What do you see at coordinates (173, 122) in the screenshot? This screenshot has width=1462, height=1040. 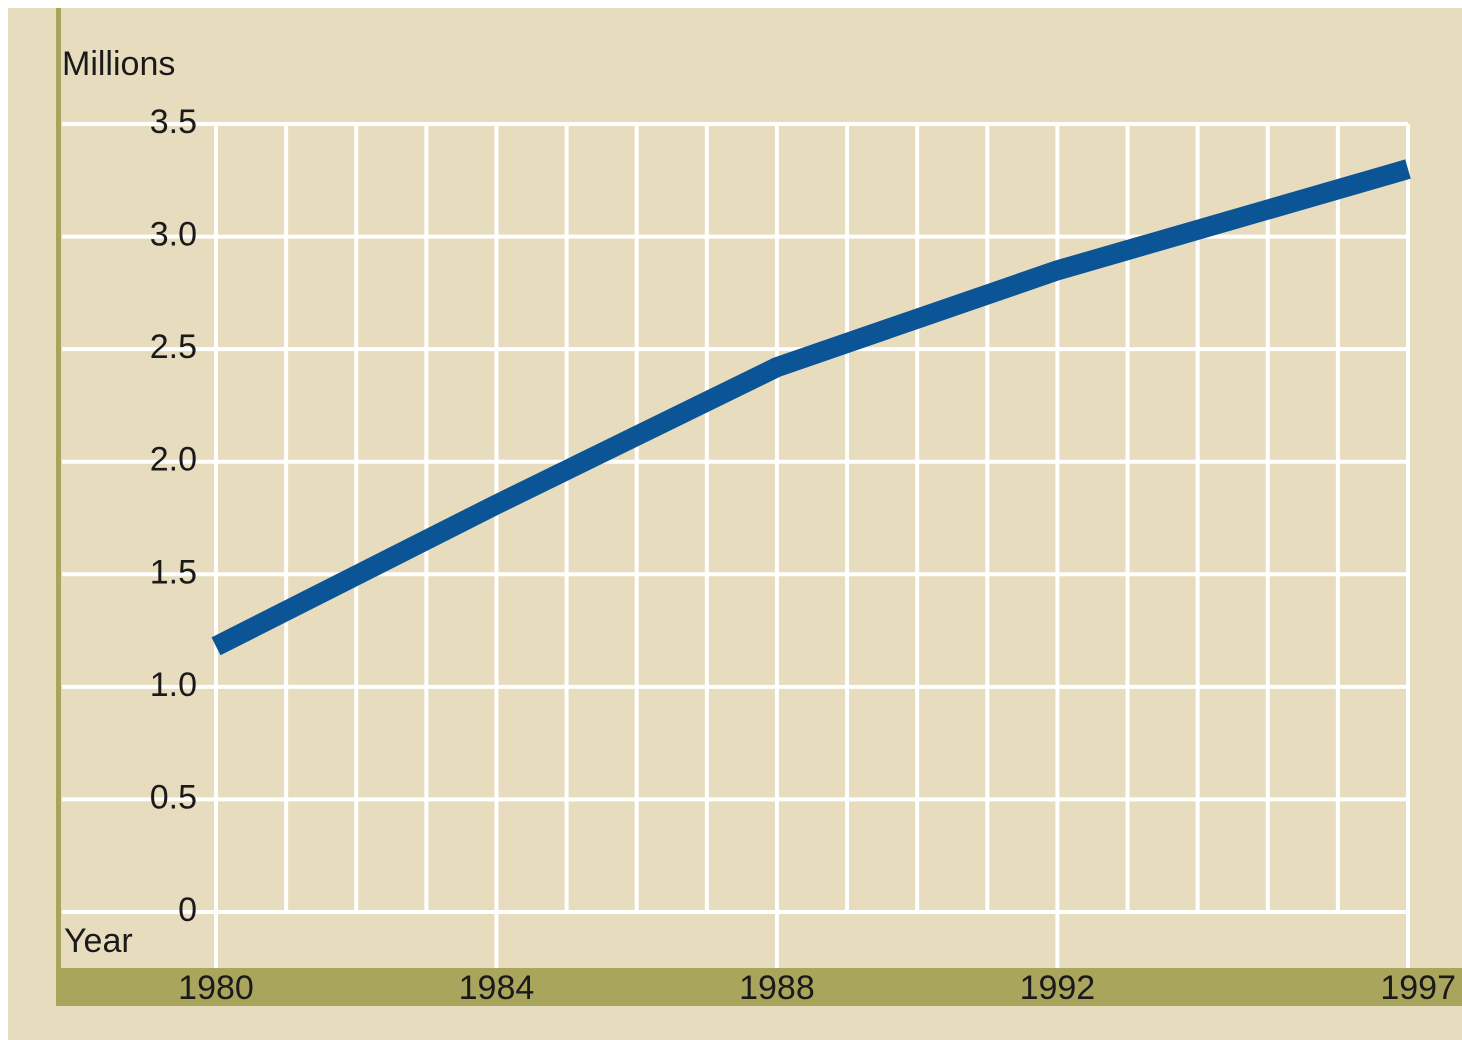 I see `y-tick-label: 3.5` at bounding box center [173, 122].